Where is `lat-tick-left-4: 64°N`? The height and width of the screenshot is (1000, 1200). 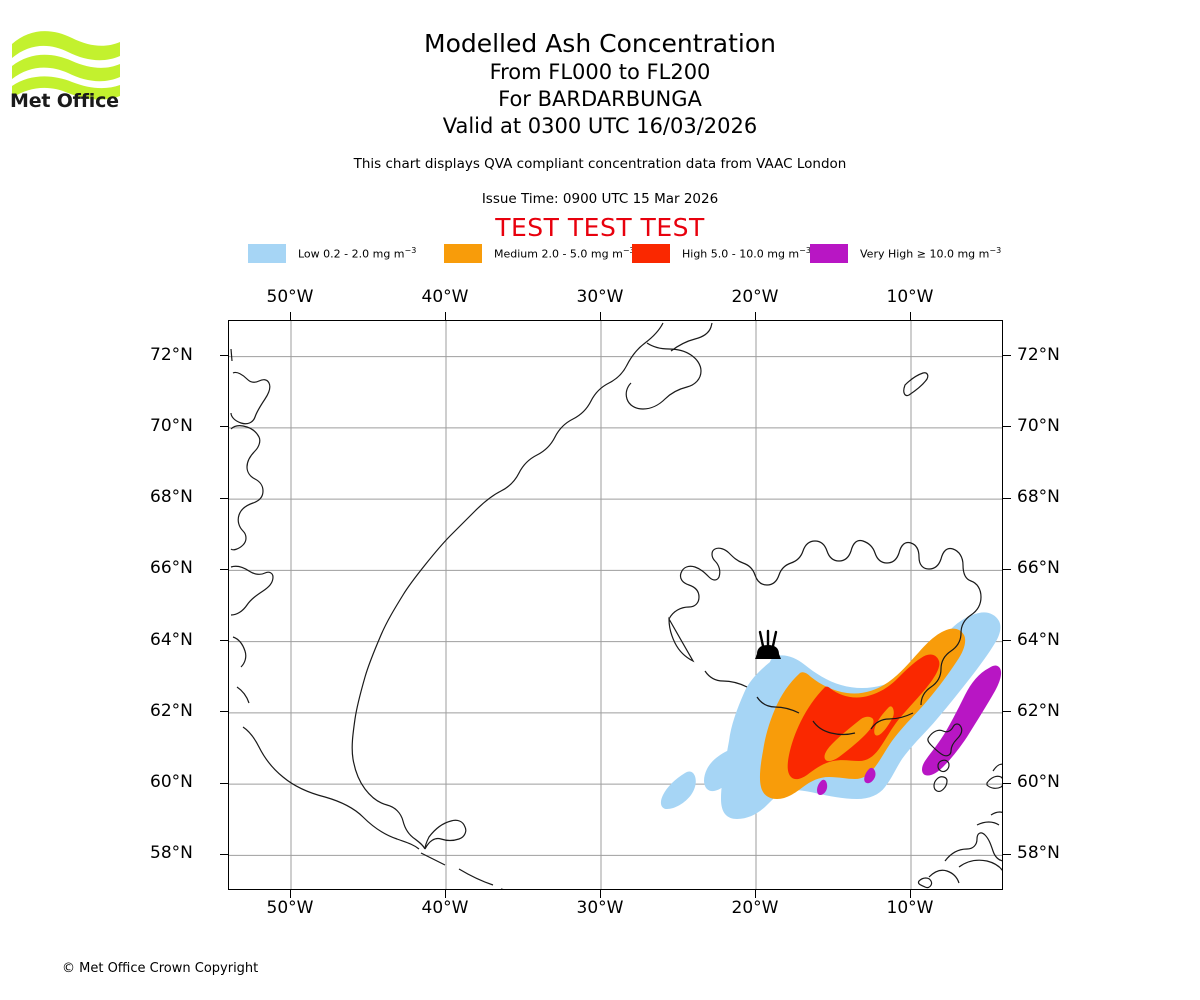 lat-tick-left-4: 64°N is located at coordinates (171, 639).